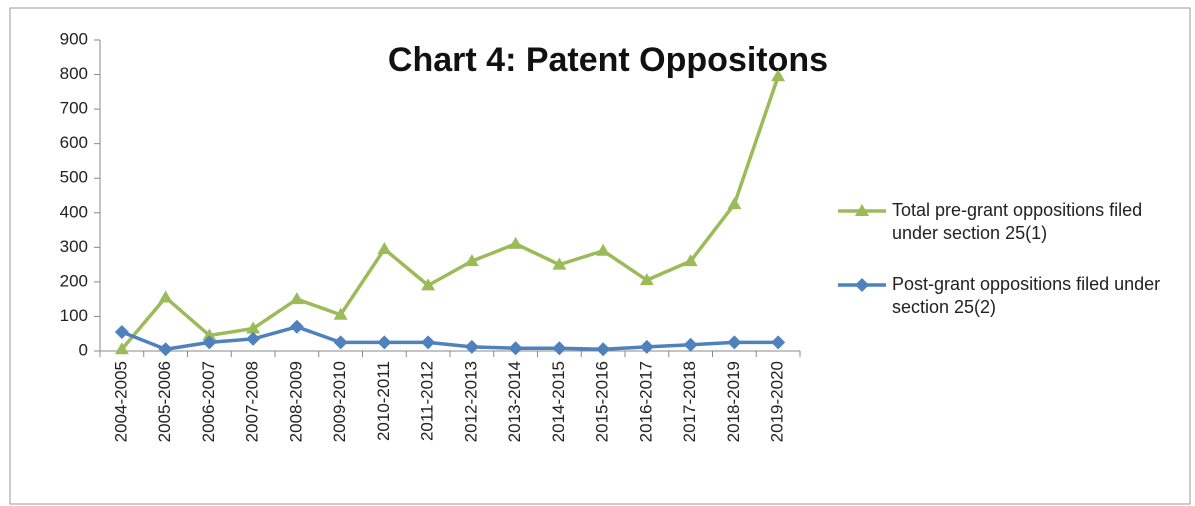 Image resolution: width=1195 pixels, height=506 pixels. What do you see at coordinates (295, 401) in the screenshot?
I see `x-tick-label: 2008-2009` at bounding box center [295, 401].